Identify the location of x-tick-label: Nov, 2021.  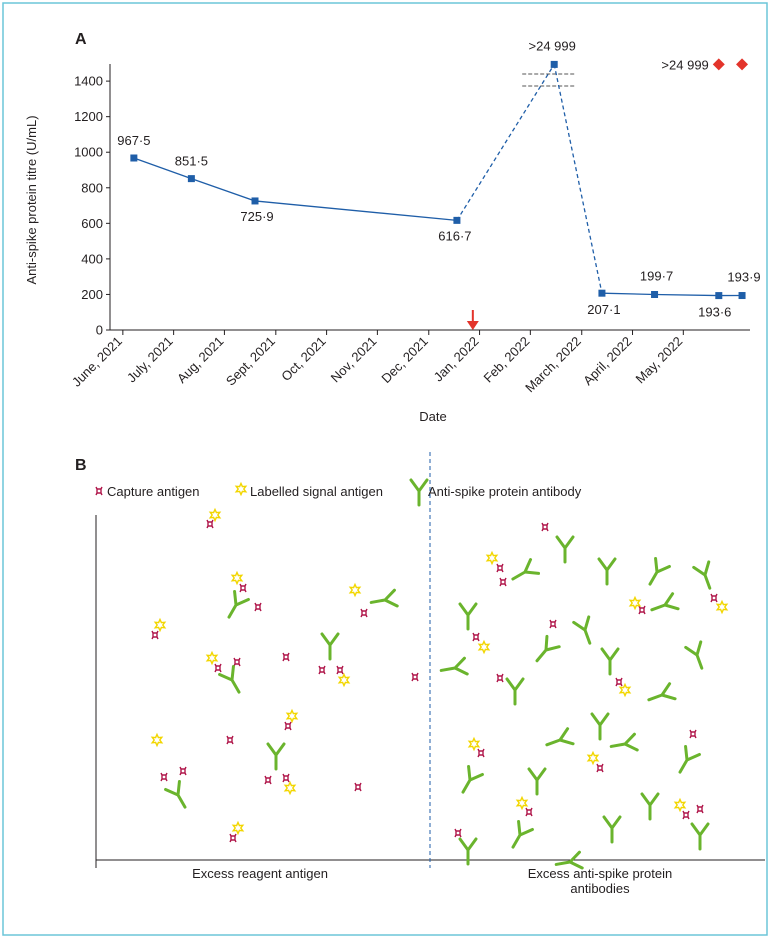
(354, 360).